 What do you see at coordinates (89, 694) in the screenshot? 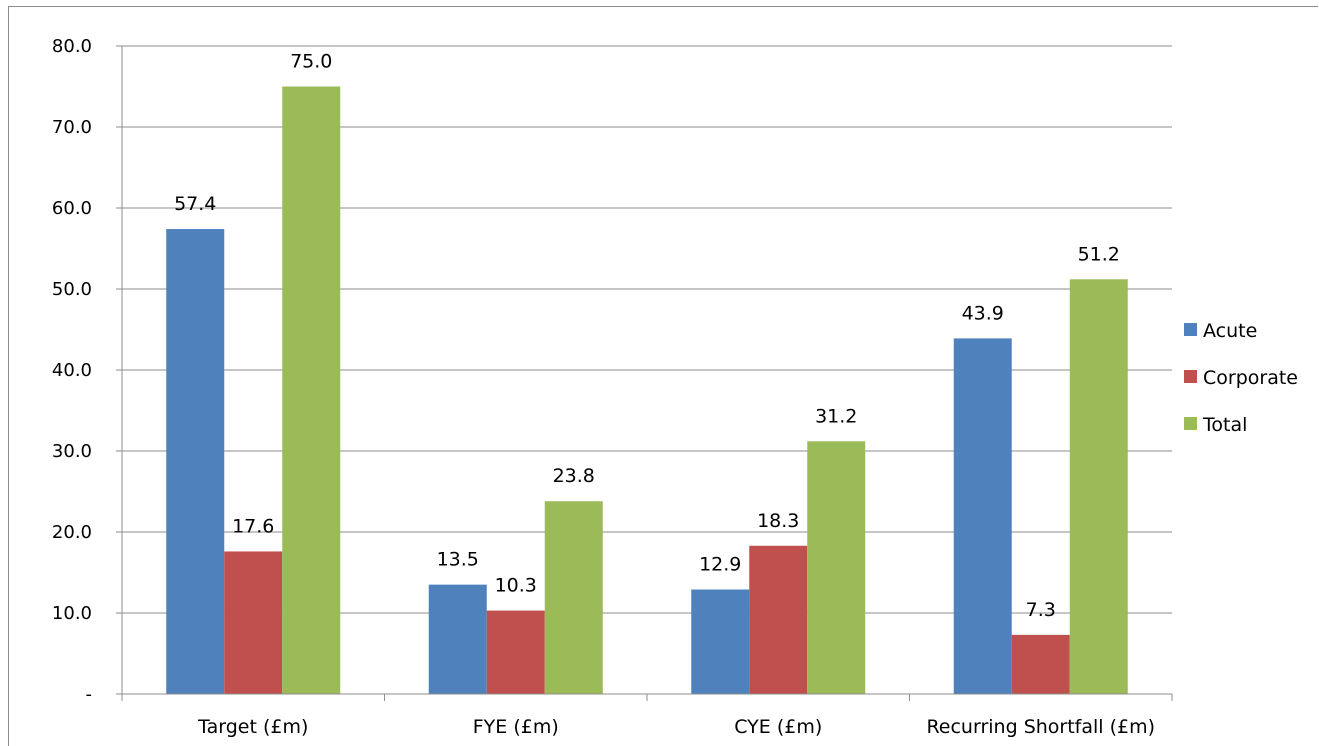
I see `y-tick-label: -` at bounding box center [89, 694].